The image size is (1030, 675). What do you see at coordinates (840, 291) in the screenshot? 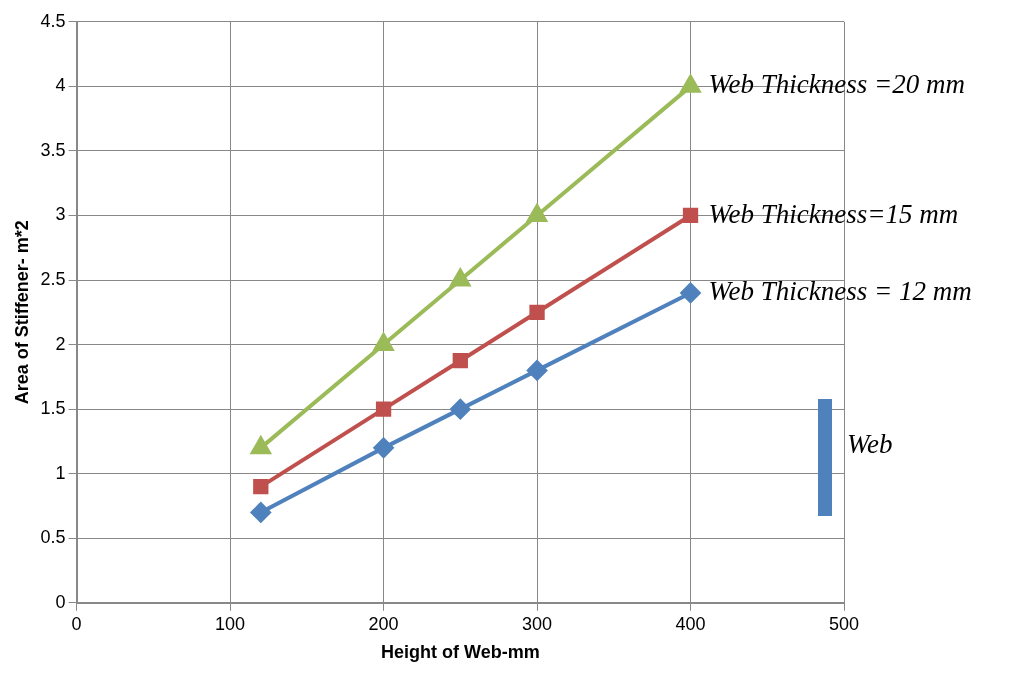
I see `series-label: Web Thickness = 12 mm` at bounding box center [840, 291].